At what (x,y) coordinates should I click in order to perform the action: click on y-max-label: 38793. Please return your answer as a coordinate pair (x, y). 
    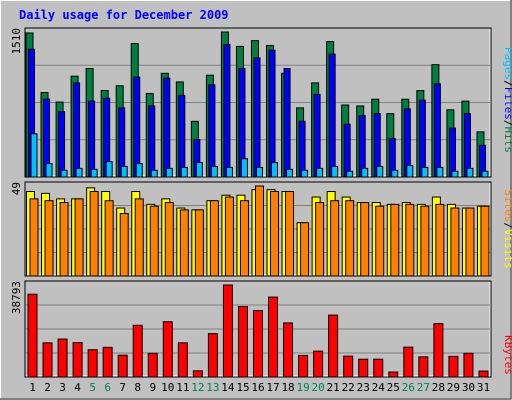
    Looking at the image, I should click on (16, 297).